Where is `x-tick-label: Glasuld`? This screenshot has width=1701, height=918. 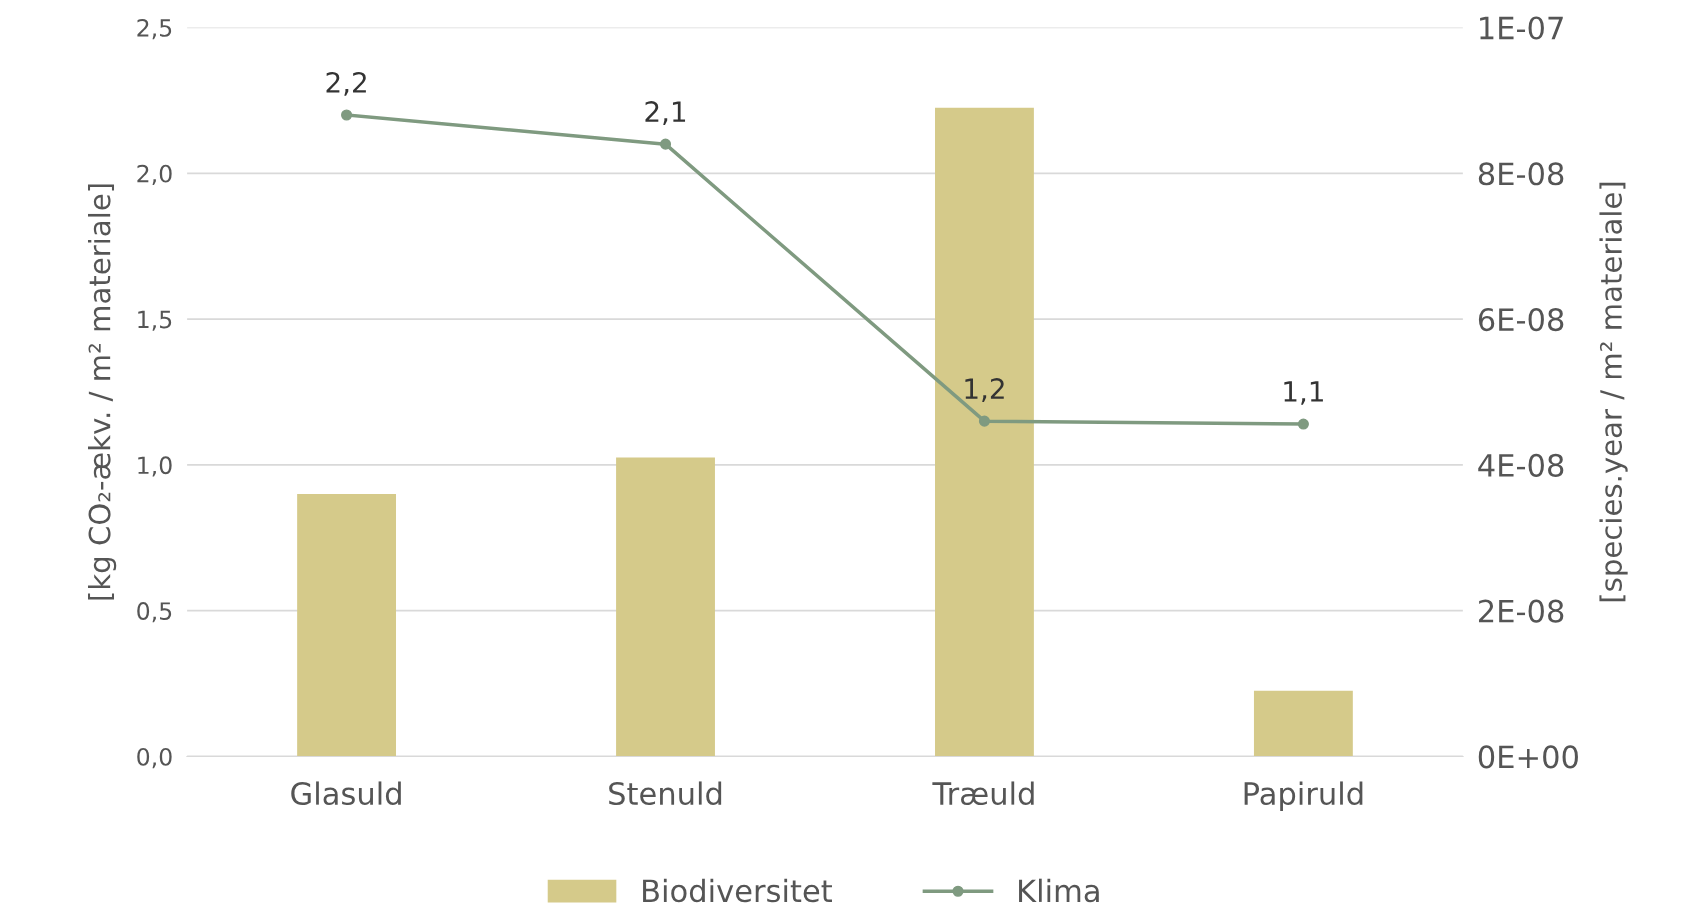
x-tick-label: Glasuld is located at coordinates (346, 793).